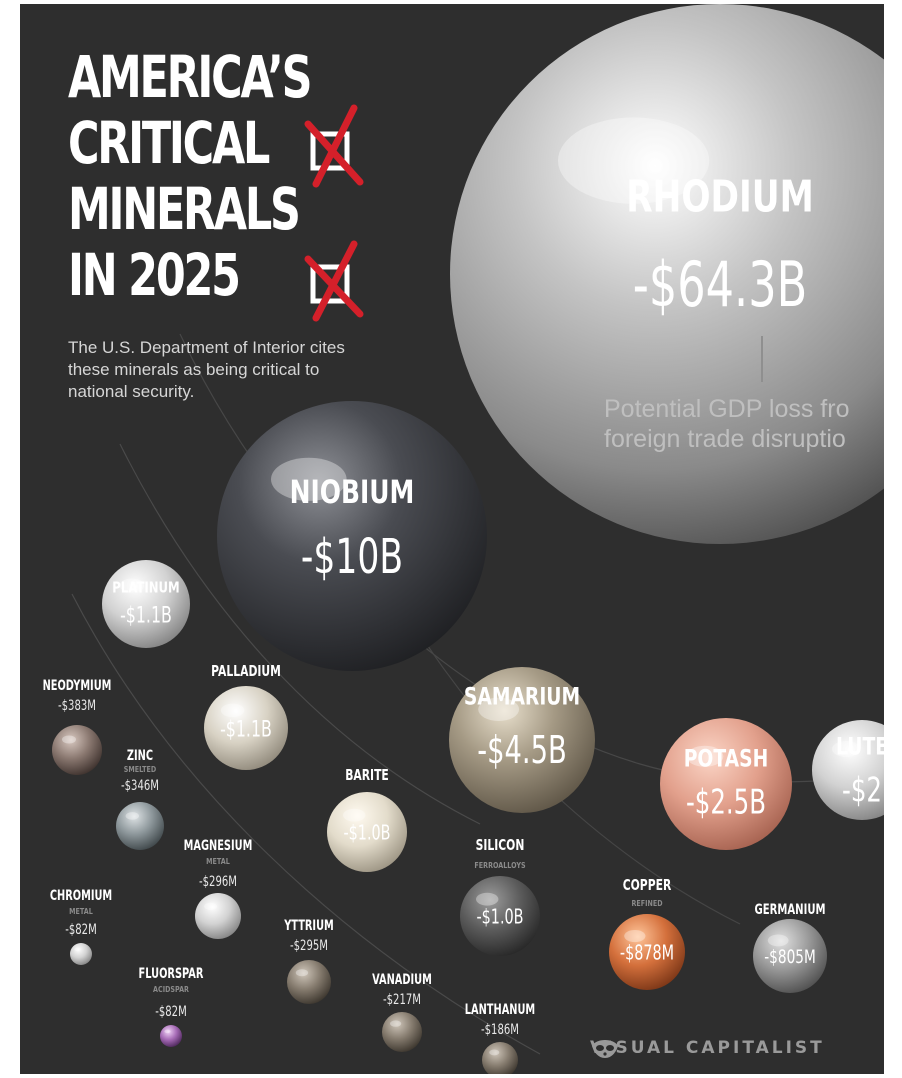 Image resolution: width=902 pixels, height=1078 pixels. I want to click on bubble-yttrium, so click(309, 982).